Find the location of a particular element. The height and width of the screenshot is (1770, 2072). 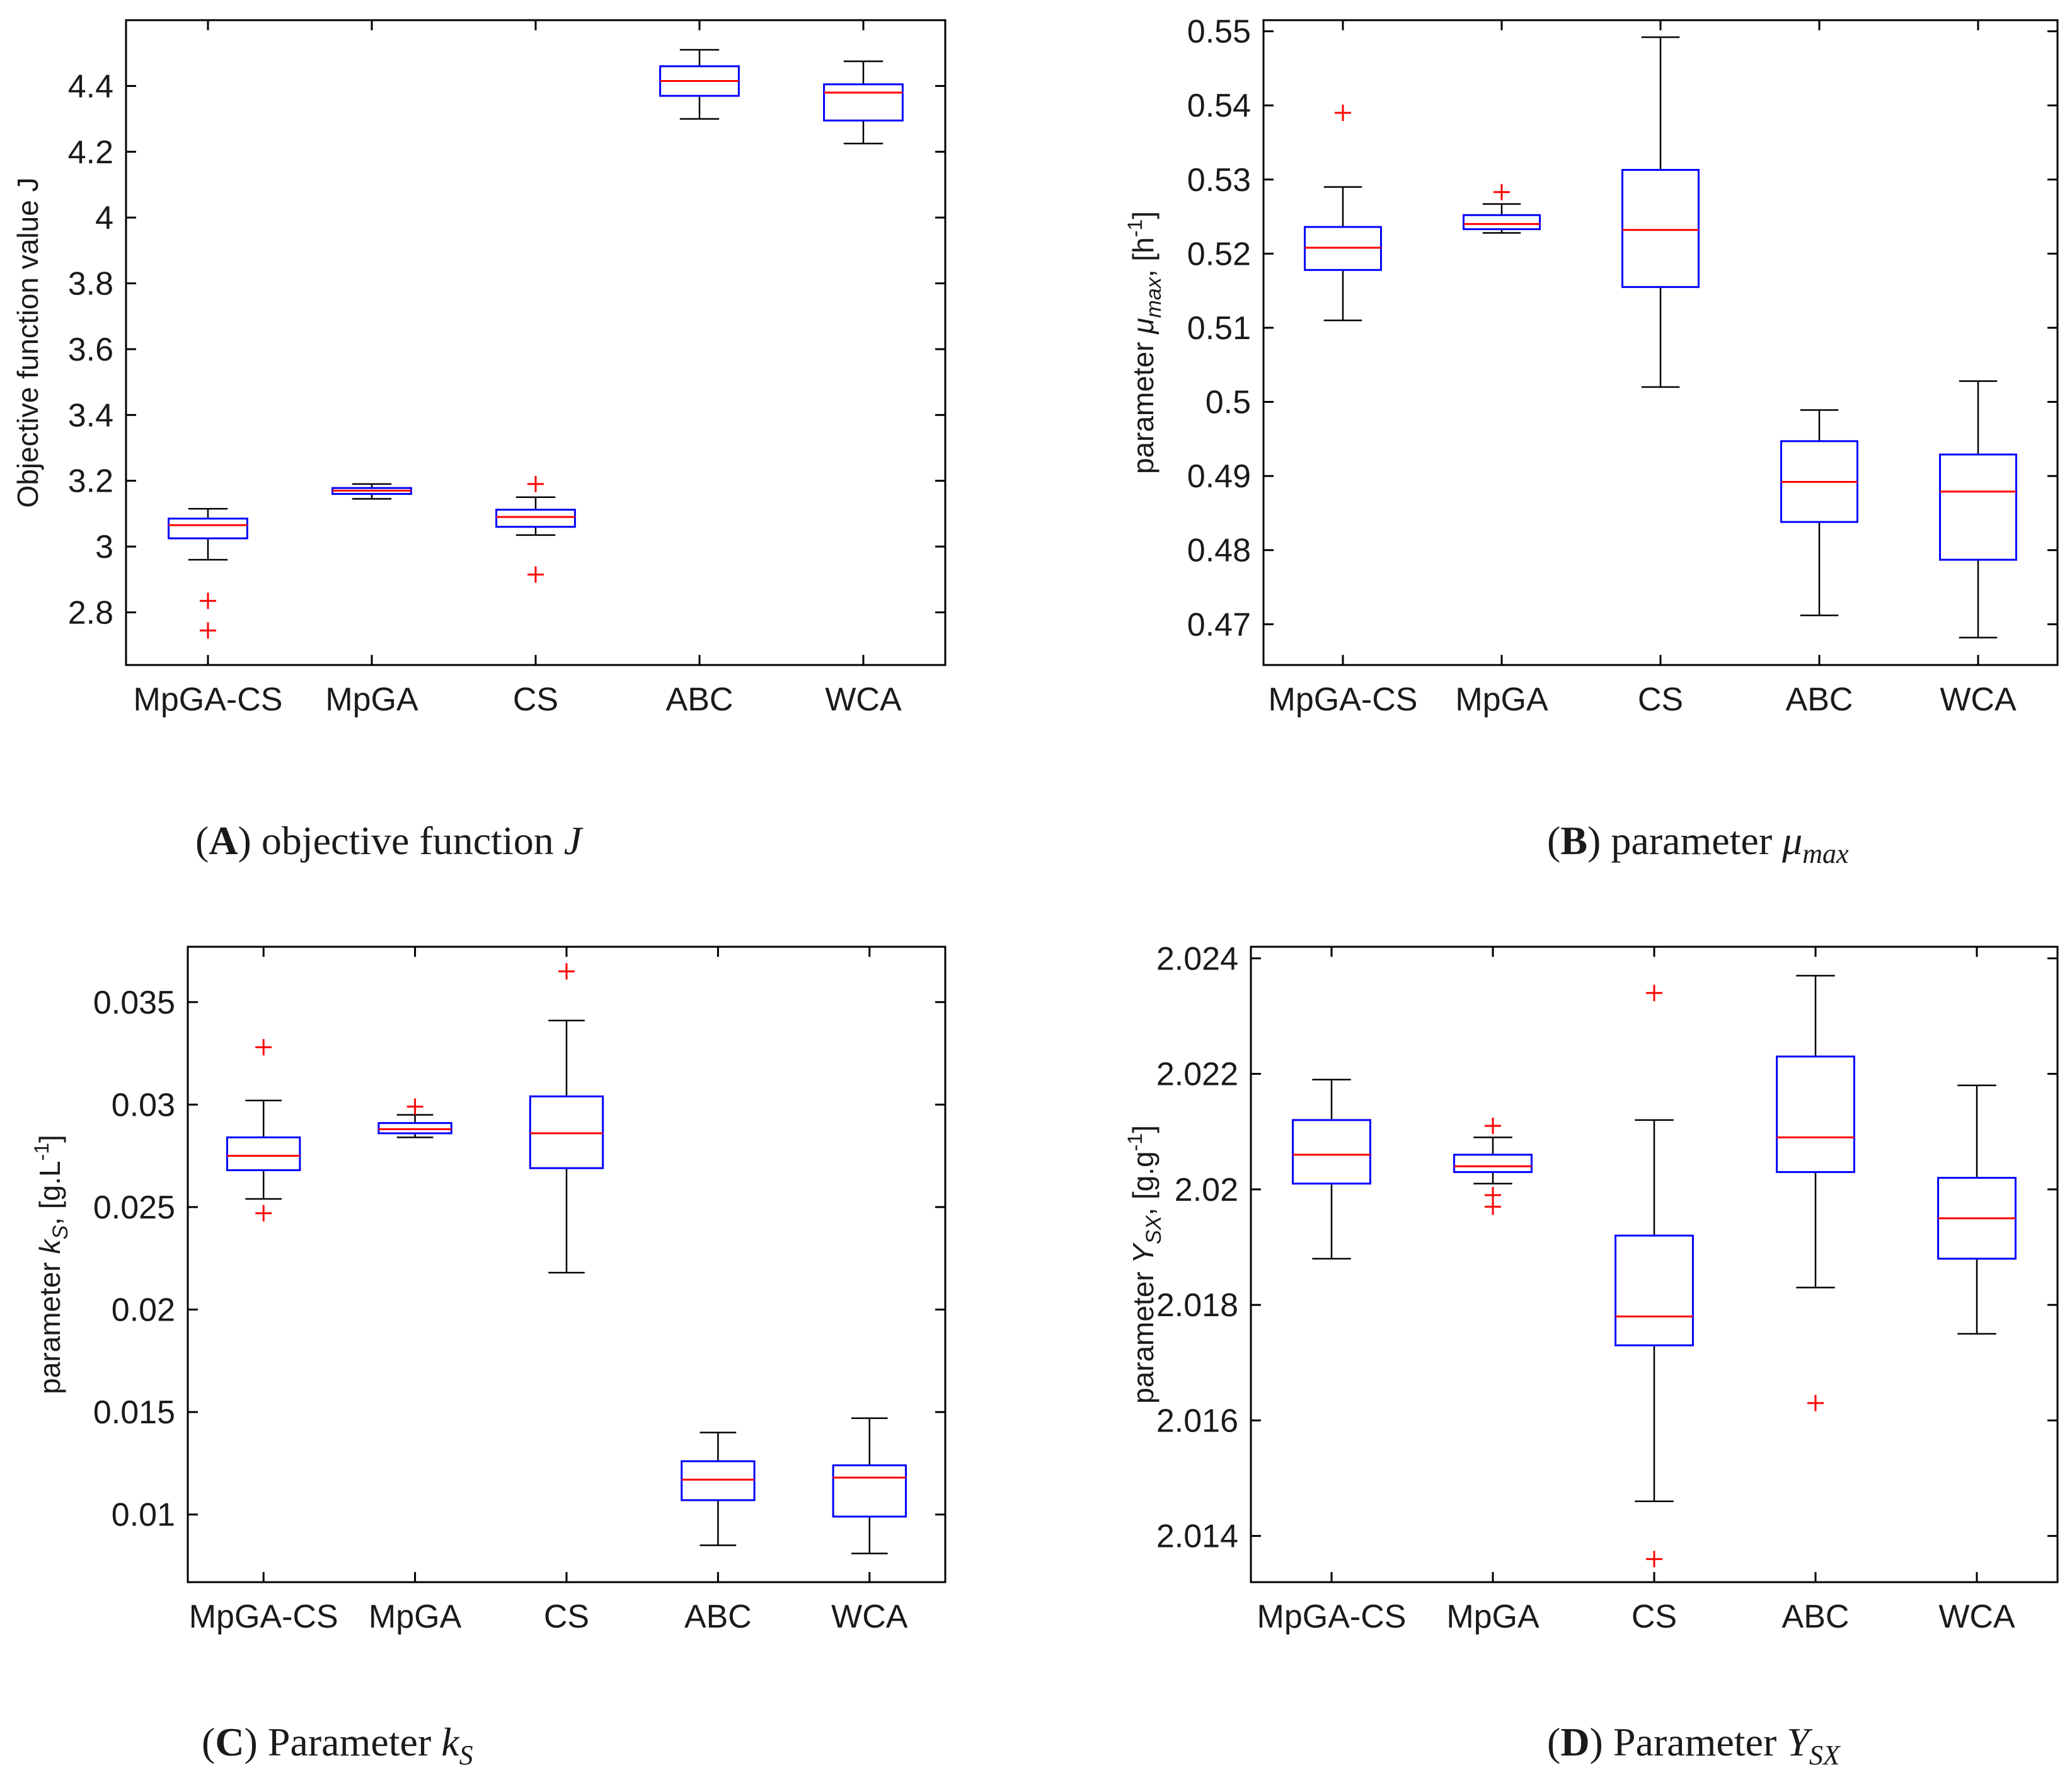

panel-caption: (B) parameter μmax is located at coordinates (1698, 843).